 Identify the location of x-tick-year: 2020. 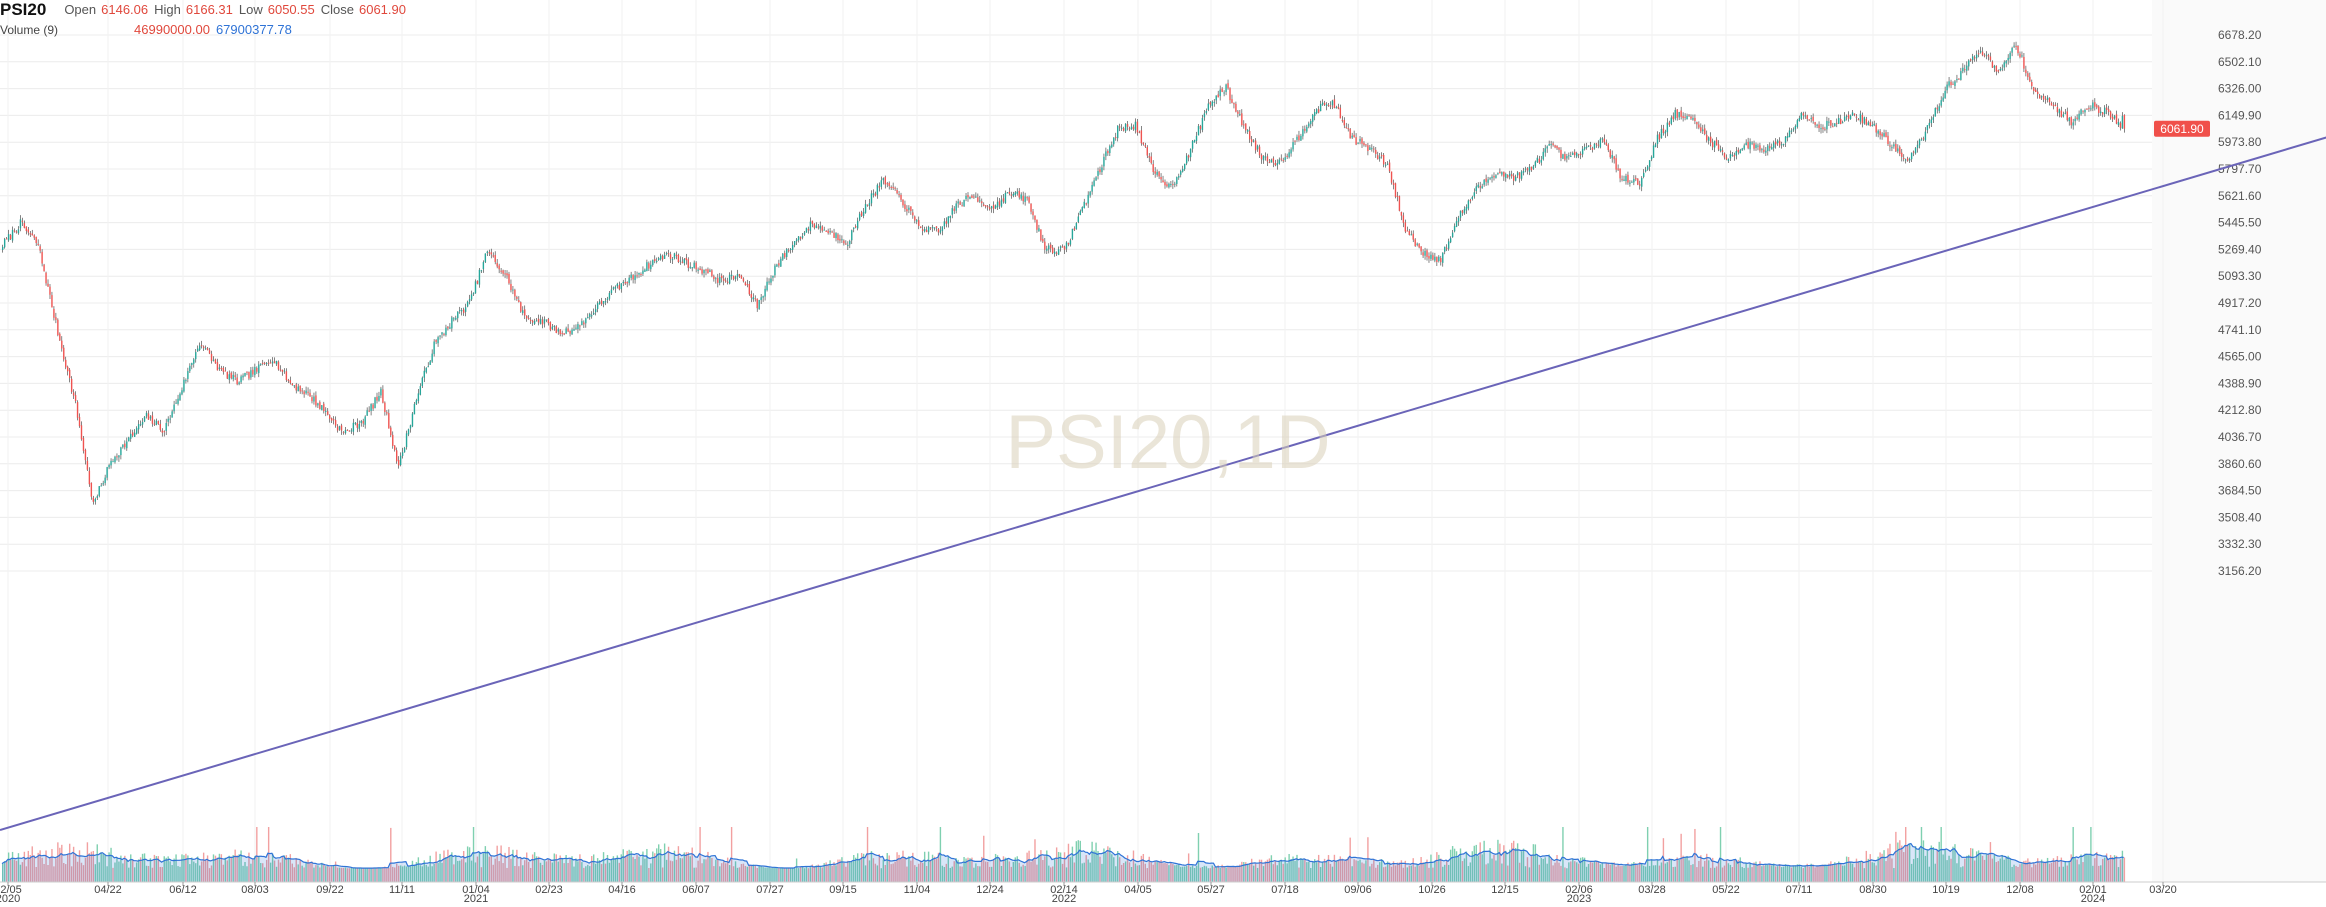
(10, 897).